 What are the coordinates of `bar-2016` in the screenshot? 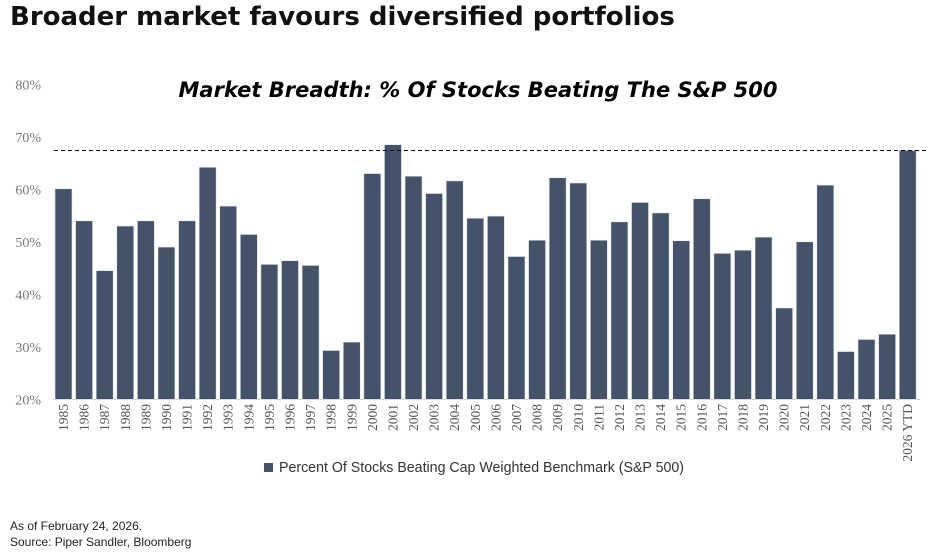 It's located at (701, 299).